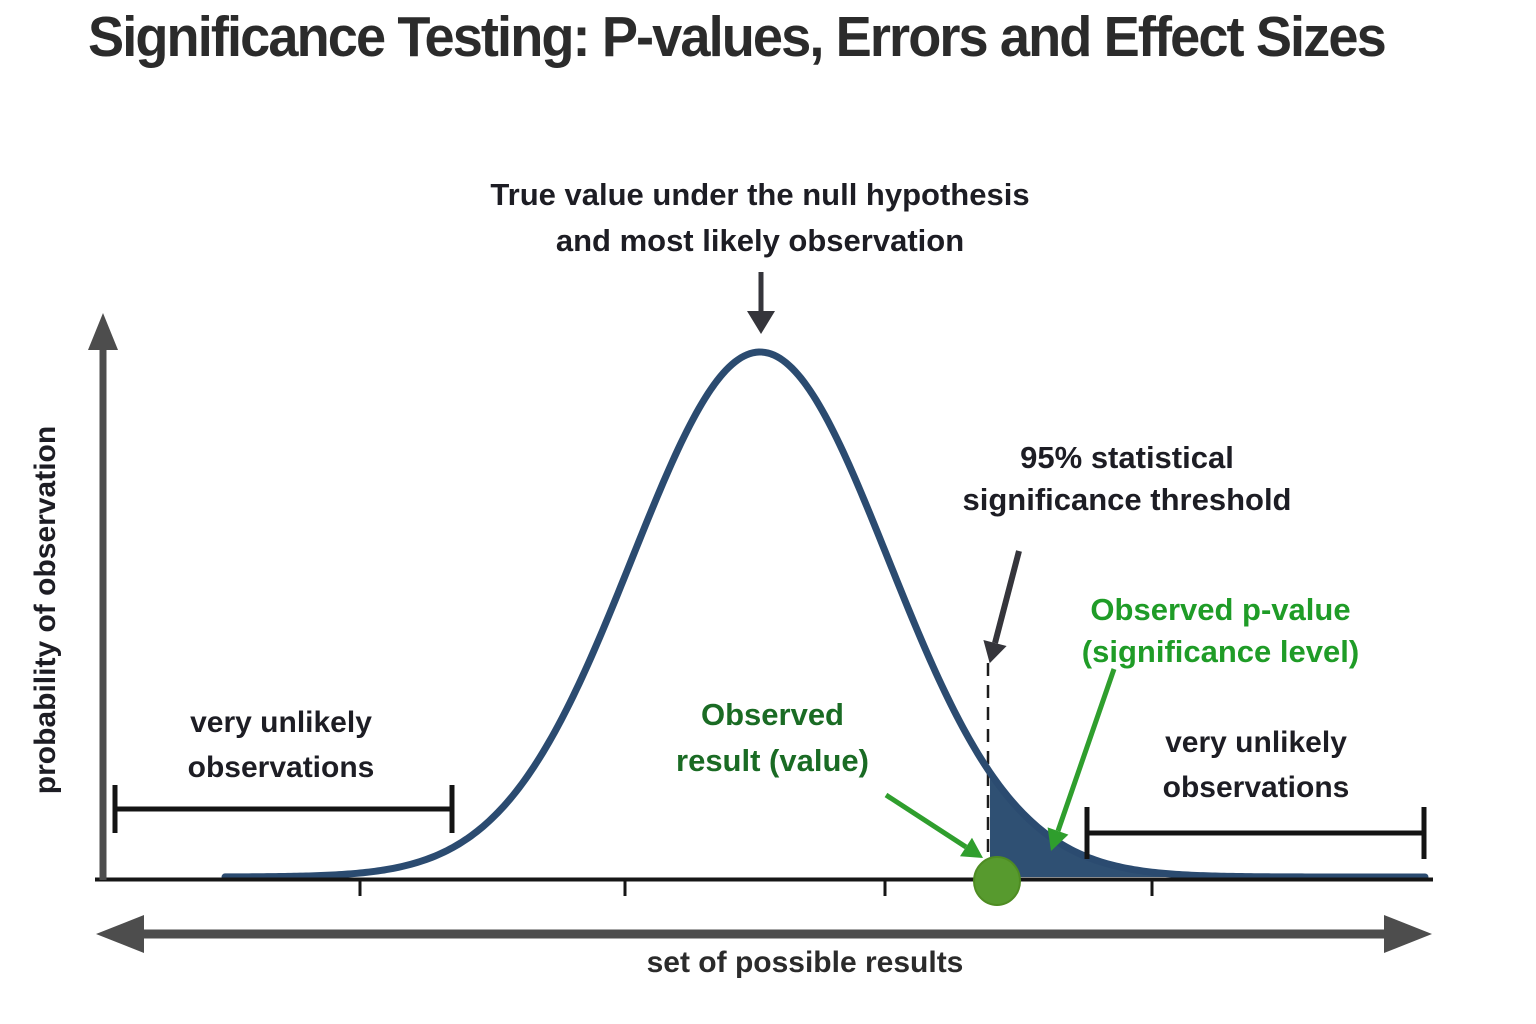 The image size is (1536, 1024). I want to click on p-value-arrow-icon, so click(1082, 759).